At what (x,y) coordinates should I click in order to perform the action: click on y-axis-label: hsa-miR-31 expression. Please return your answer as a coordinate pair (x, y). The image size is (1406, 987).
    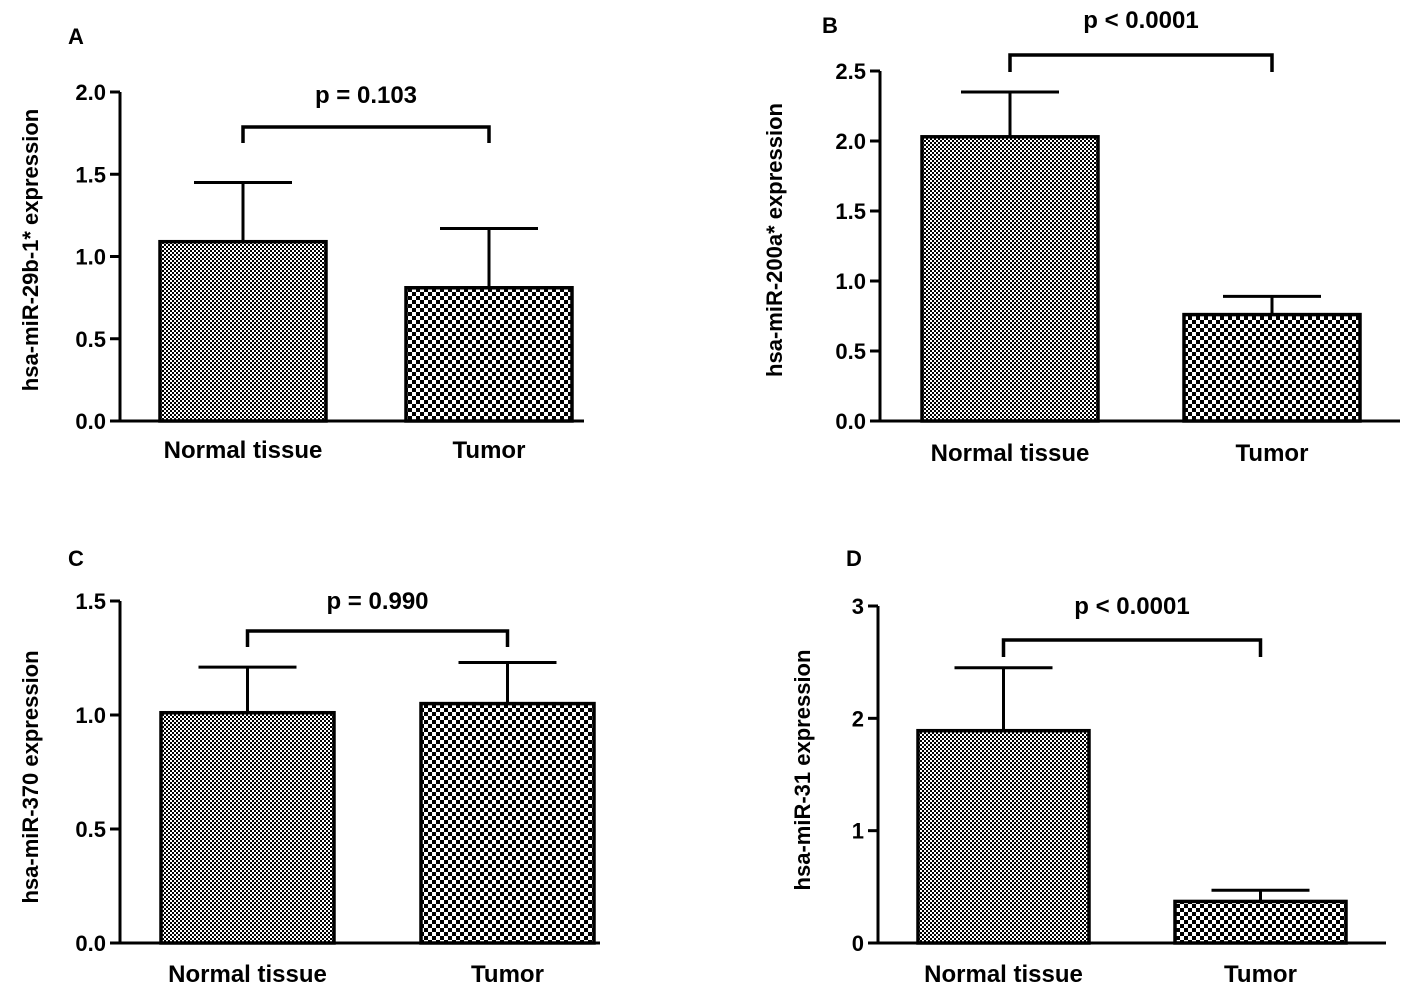
    Looking at the image, I should click on (802, 770).